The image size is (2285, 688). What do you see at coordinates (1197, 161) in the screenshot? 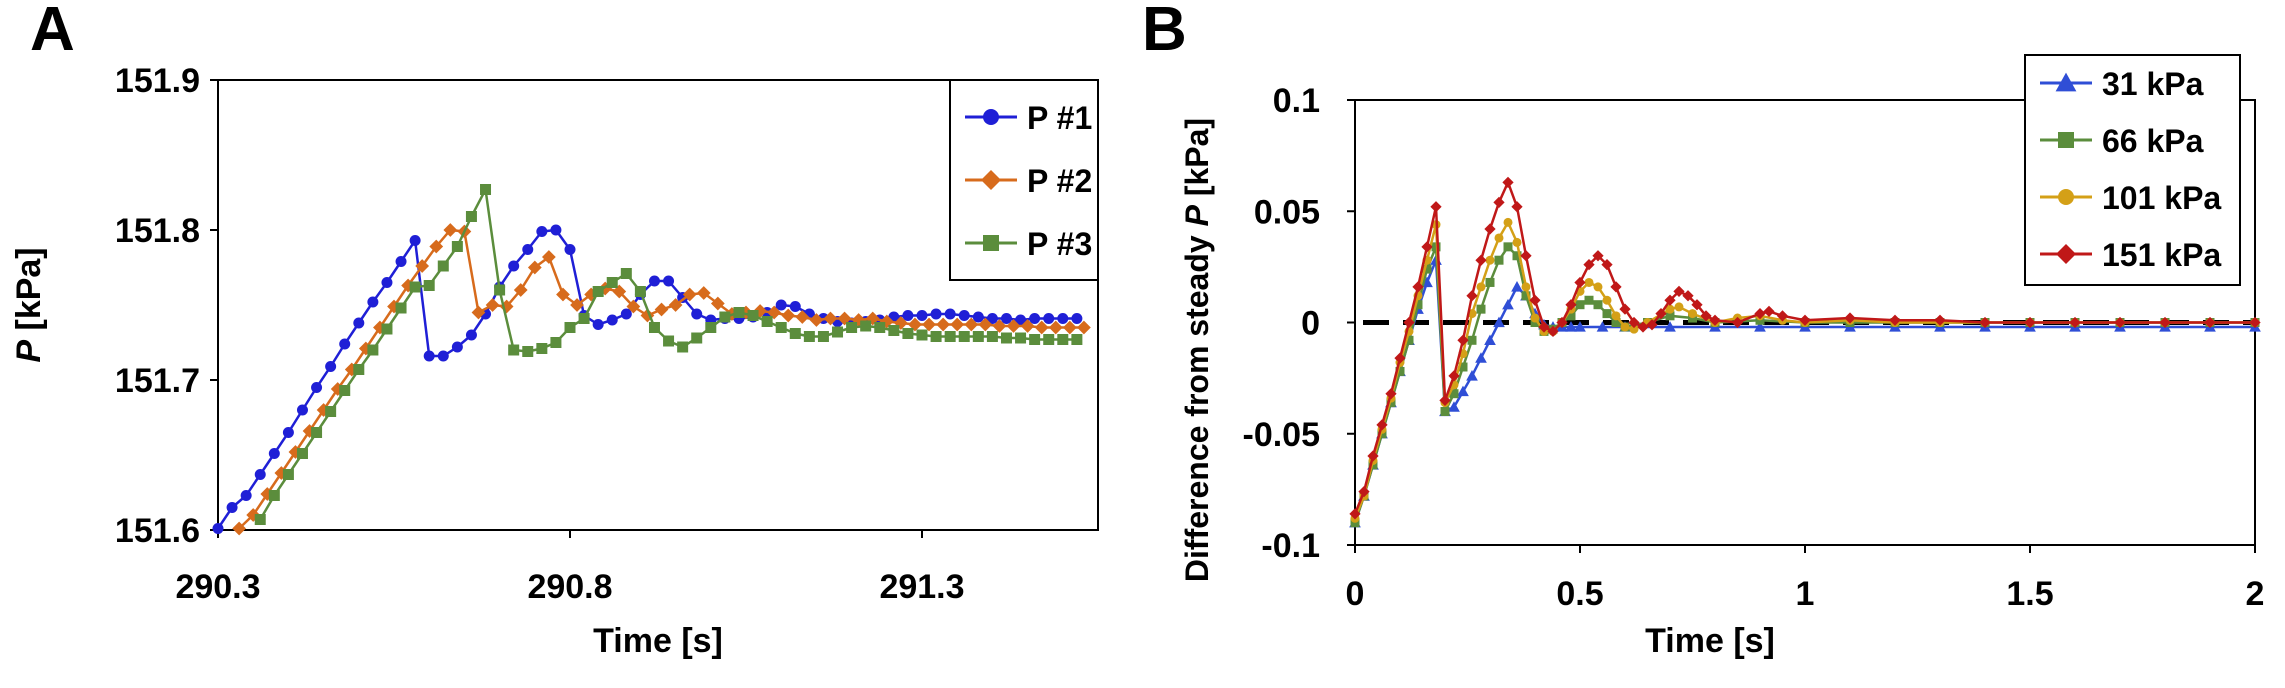
I see `panel-b-y-axis-unit: [kPa]` at bounding box center [1197, 161].